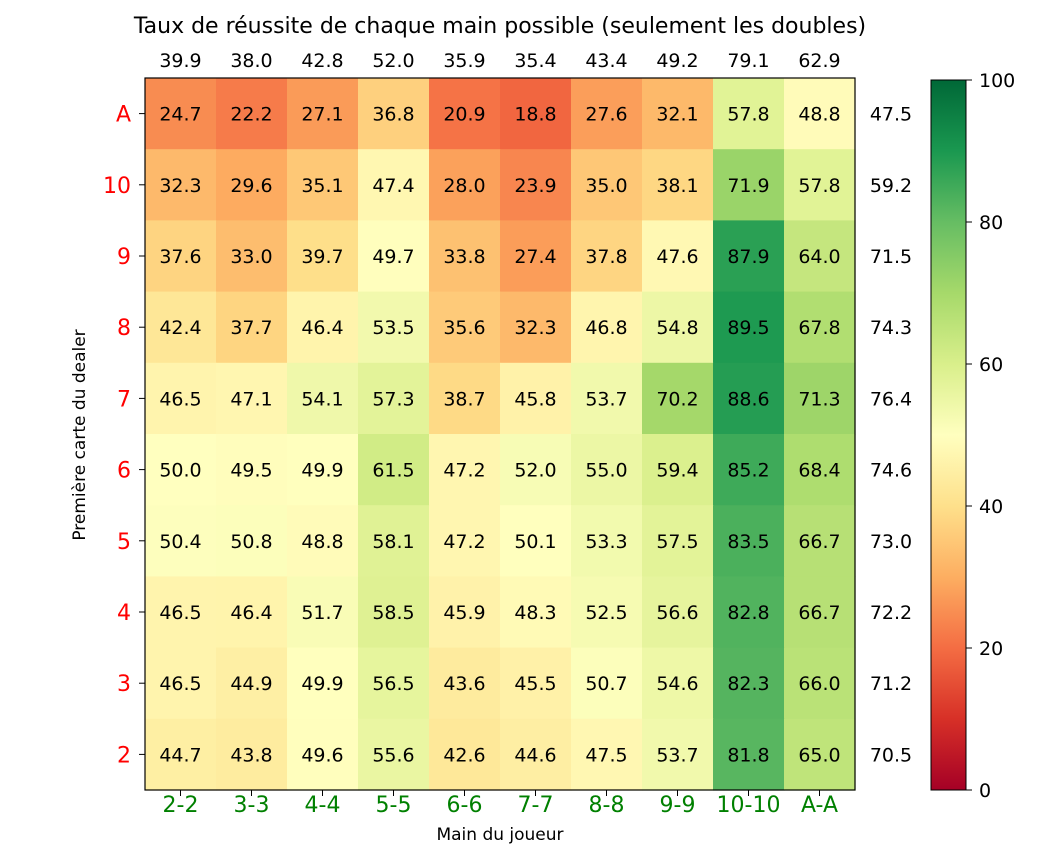  I want to click on colorbar-tick-label: 80, so click(991, 223).